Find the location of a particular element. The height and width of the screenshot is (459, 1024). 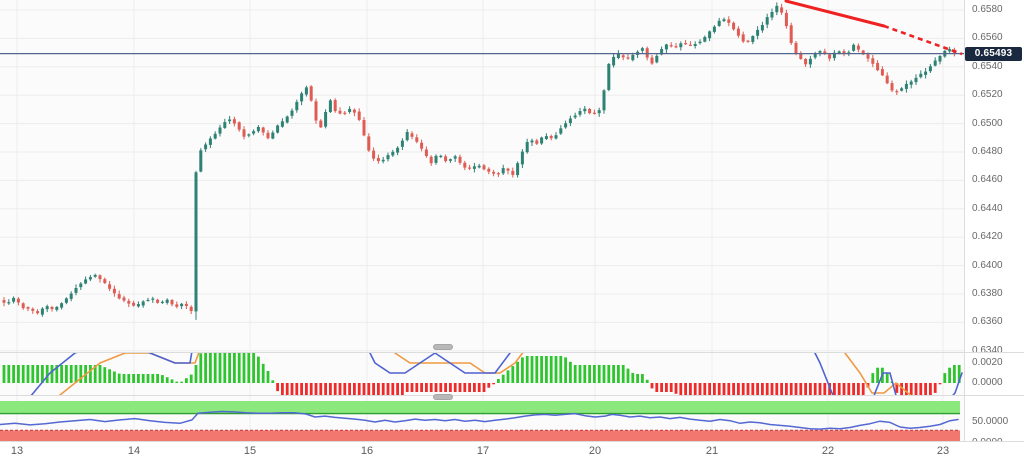

time-tick-label: 15 is located at coordinates (250, 451).